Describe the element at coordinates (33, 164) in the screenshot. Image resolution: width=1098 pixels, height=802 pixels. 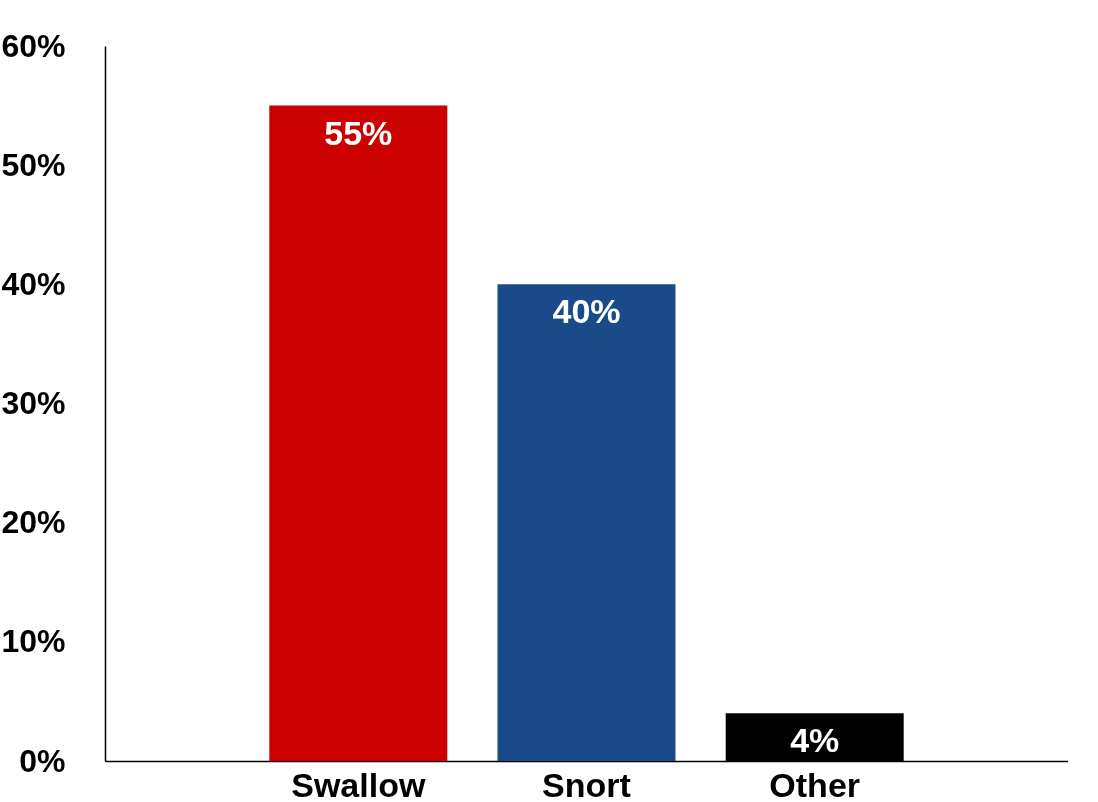
I see `y-tick-label: 50%` at that location.